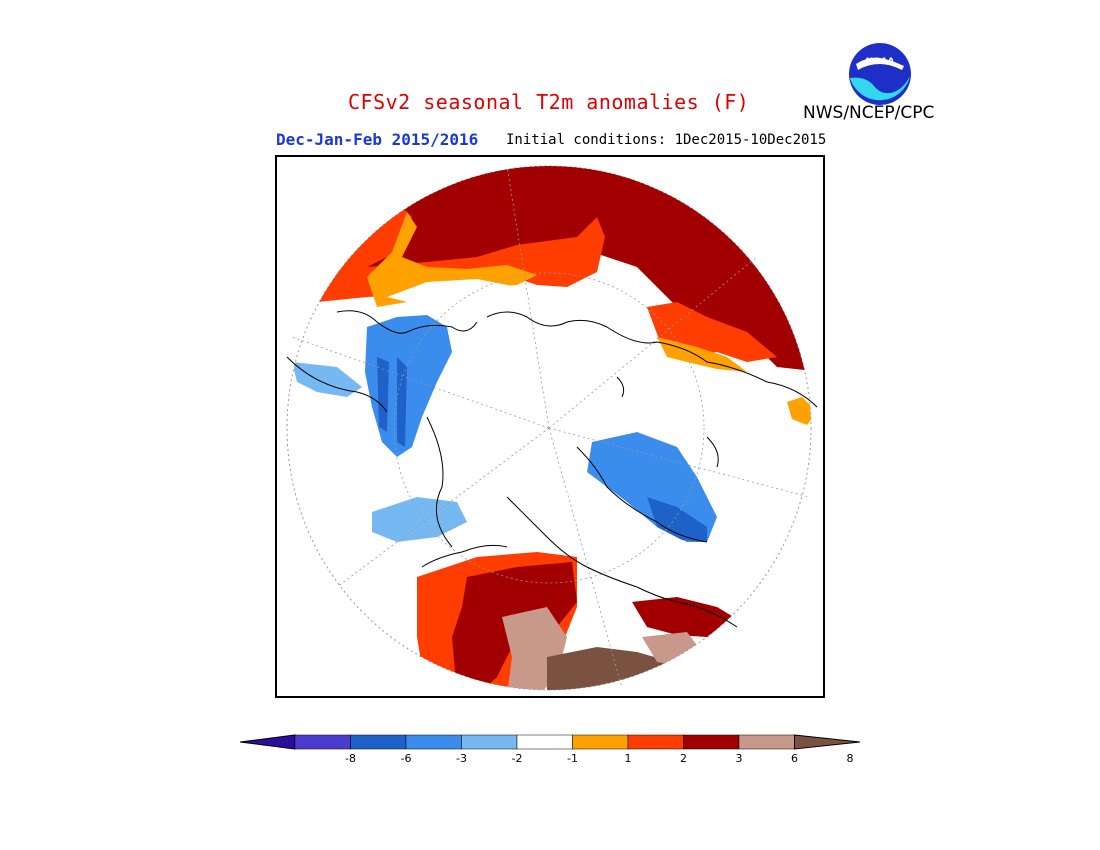 This screenshot has height=850, width=1100. What do you see at coordinates (350, 758) in the screenshot?
I see `colorbar-tick-label: -8` at bounding box center [350, 758].